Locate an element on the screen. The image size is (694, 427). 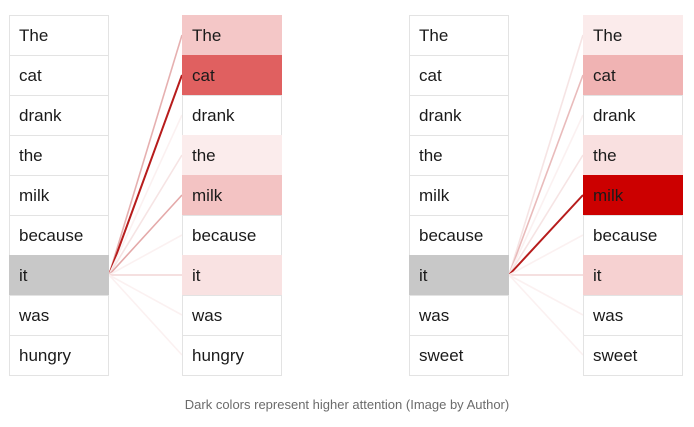
left-target-token-7: was is located at coordinates (232, 315).